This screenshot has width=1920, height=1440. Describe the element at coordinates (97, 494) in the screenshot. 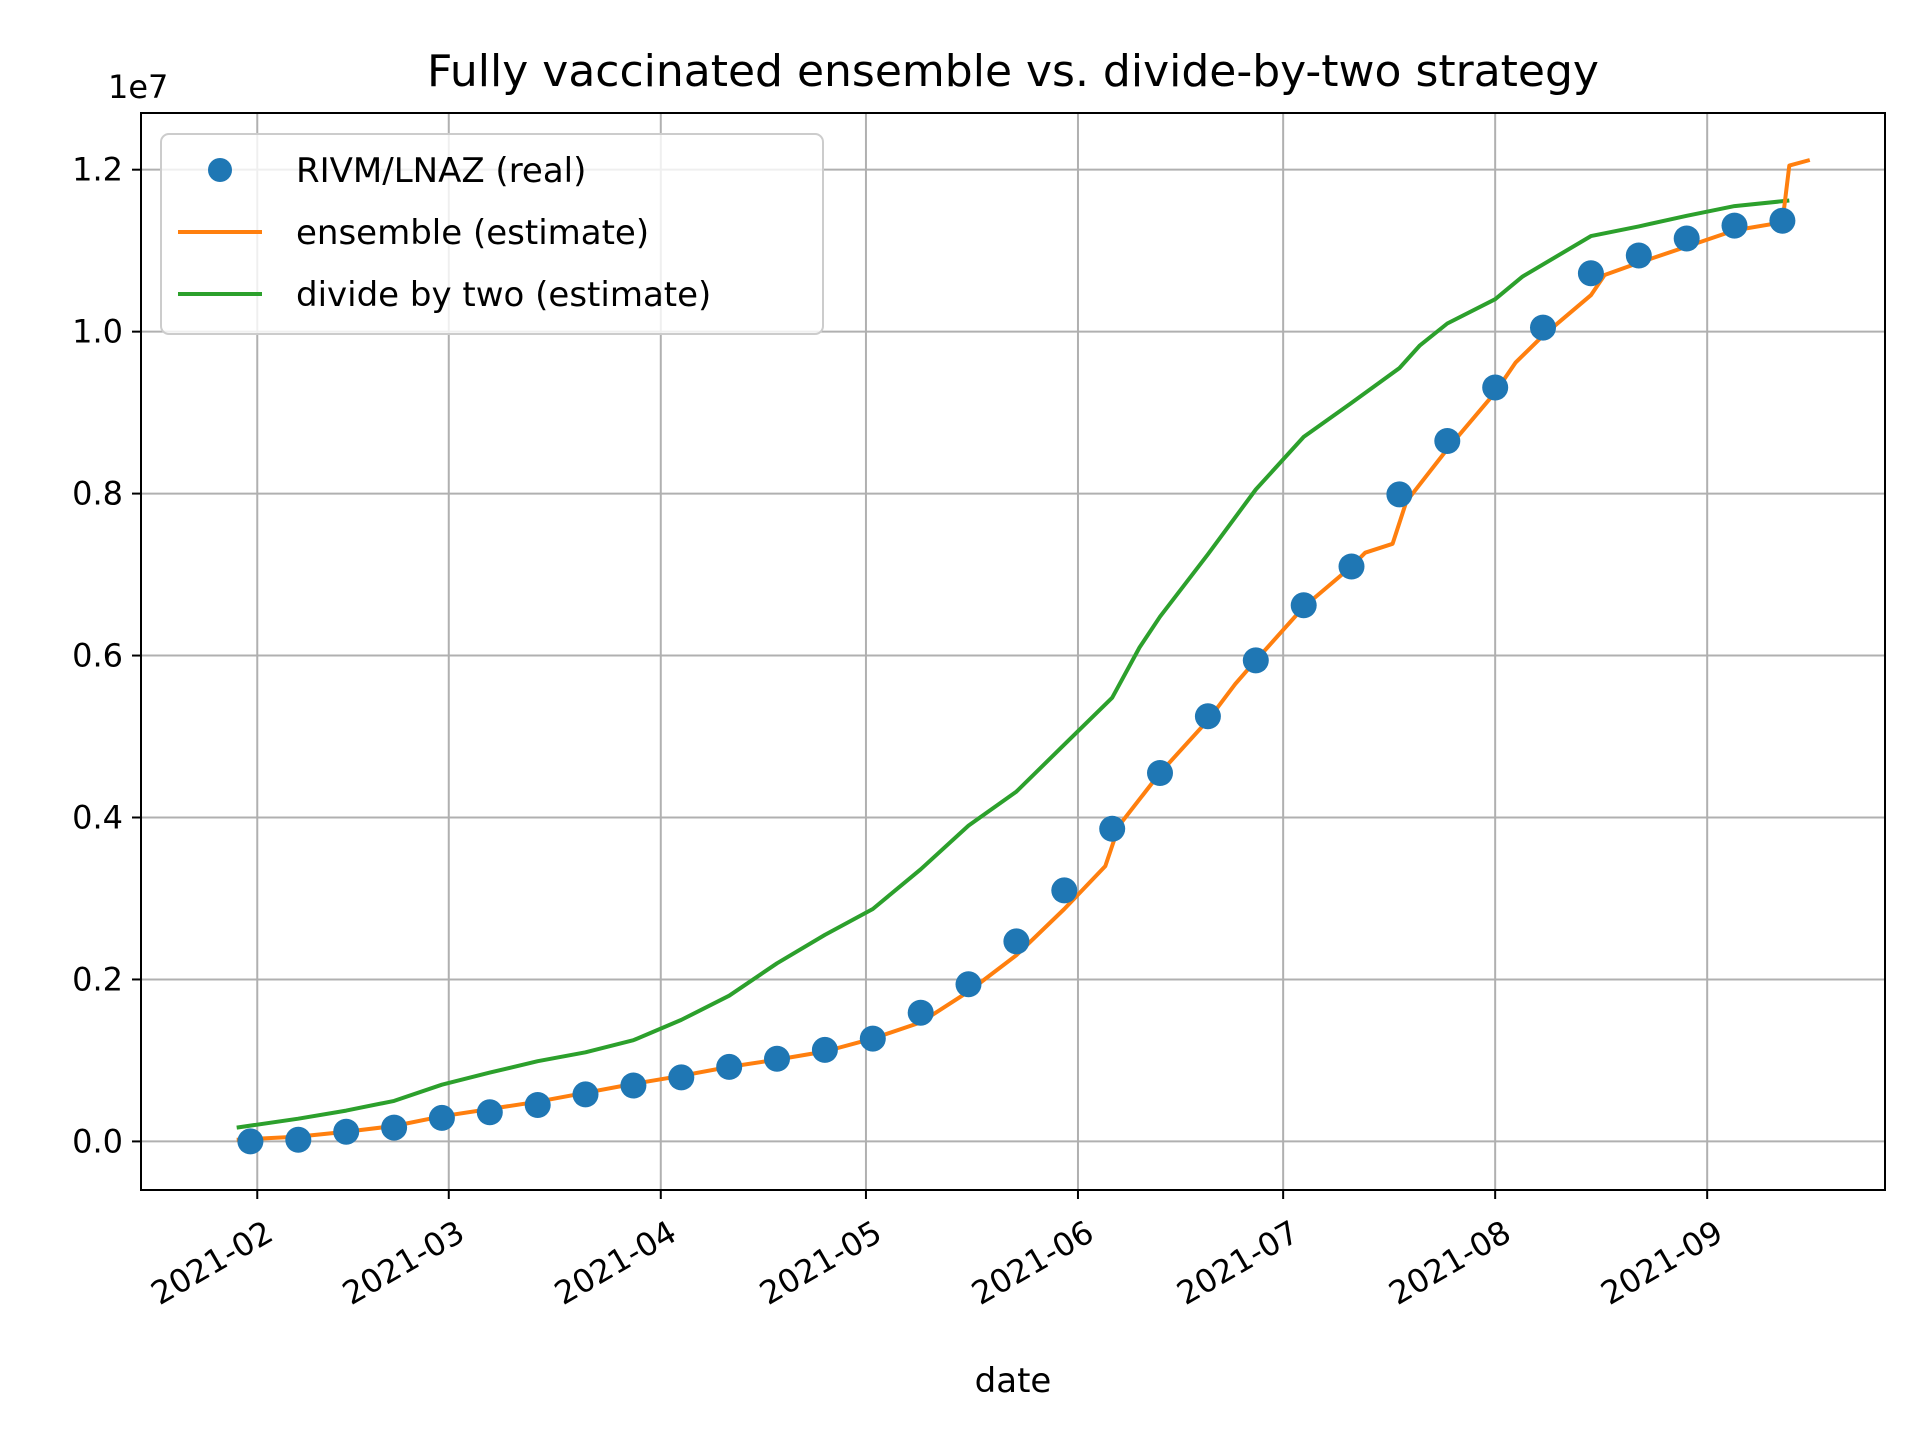

I see `y-tick-label: 0.8` at that location.